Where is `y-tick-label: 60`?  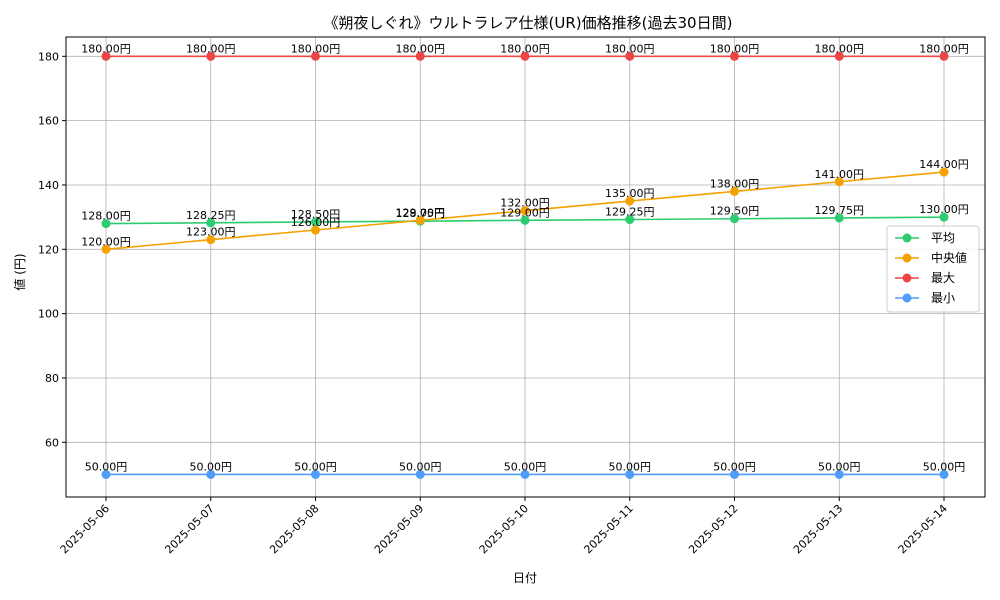 y-tick-label: 60 is located at coordinates (52, 442).